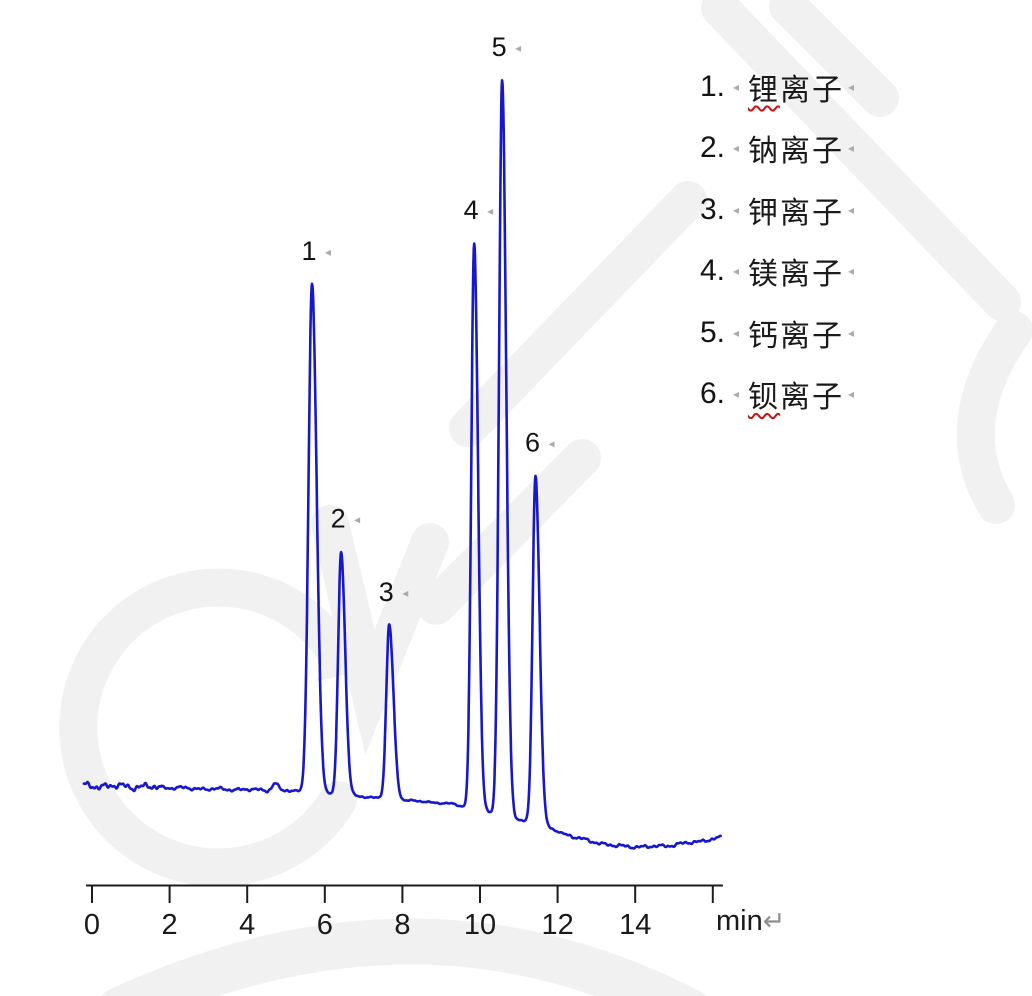 Image resolution: width=1032 pixels, height=996 pixels. Describe the element at coordinates (170, 925) in the screenshot. I see `x-axis-tick-label: 2` at that location.